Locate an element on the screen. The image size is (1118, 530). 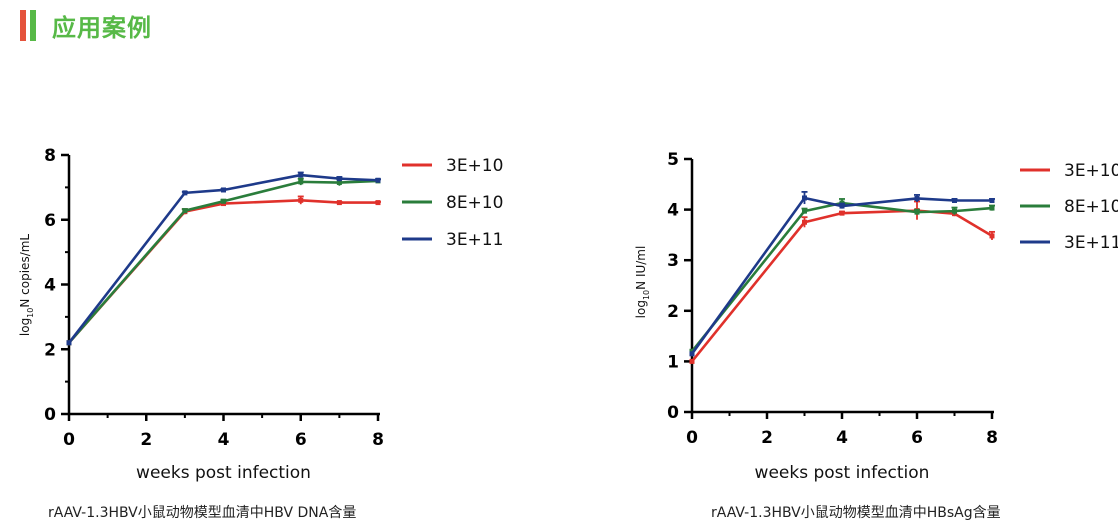
y-tick-label: 3 is located at coordinates (673, 261).